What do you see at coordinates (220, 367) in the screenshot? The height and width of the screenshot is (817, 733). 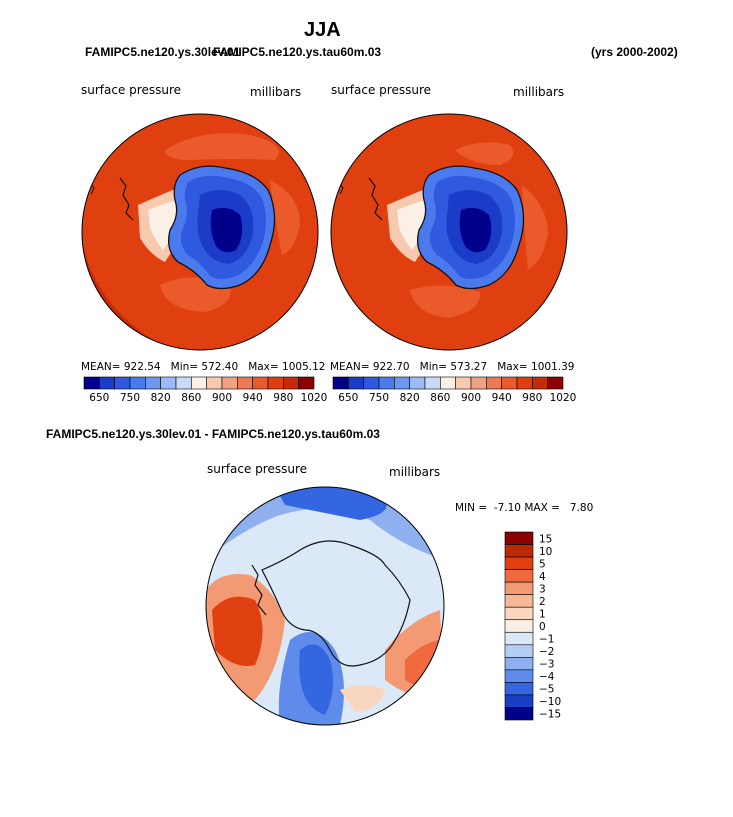 I see `min-value: 572.40` at bounding box center [220, 367].